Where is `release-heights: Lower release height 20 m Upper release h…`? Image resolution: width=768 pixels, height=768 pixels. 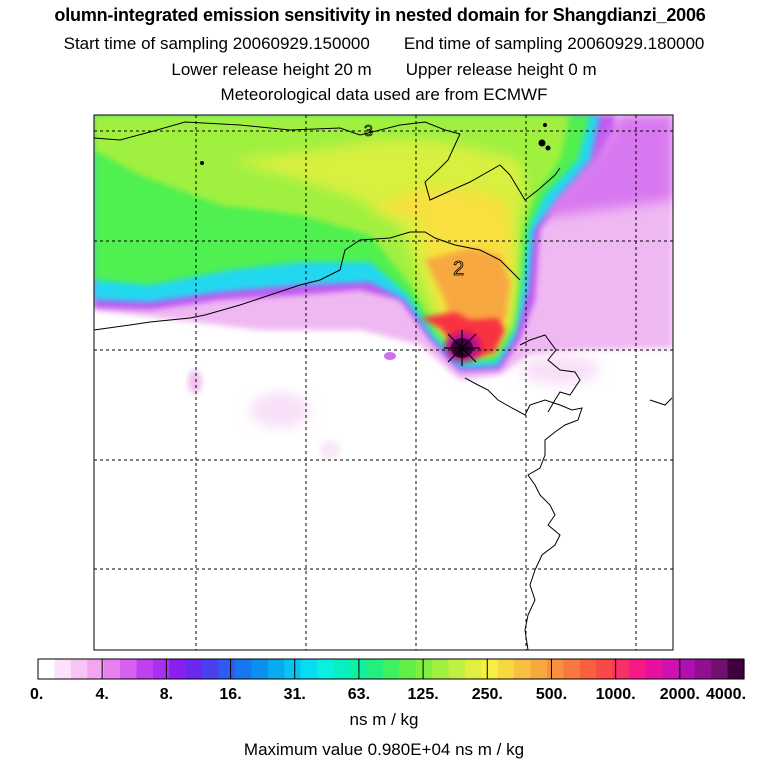
release-heights: Lower release height 20 m Upper release h… is located at coordinates (384, 70).